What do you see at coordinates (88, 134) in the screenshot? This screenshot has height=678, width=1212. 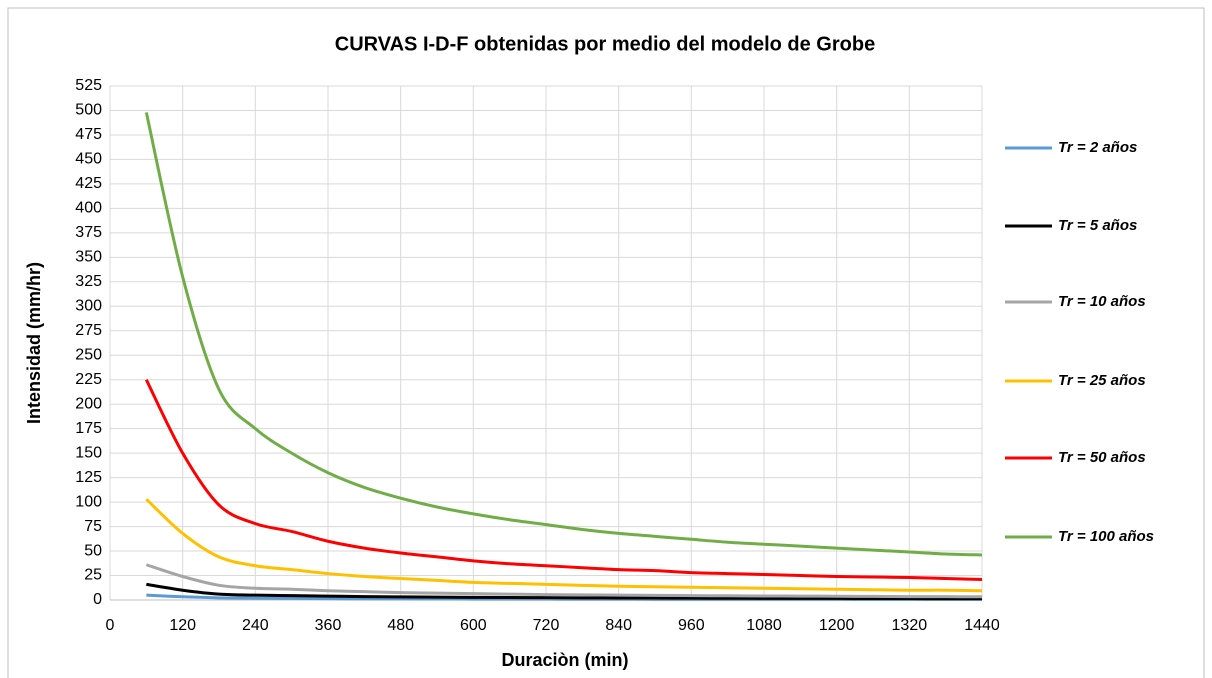 I see `y-tick-label: 475` at bounding box center [88, 134].